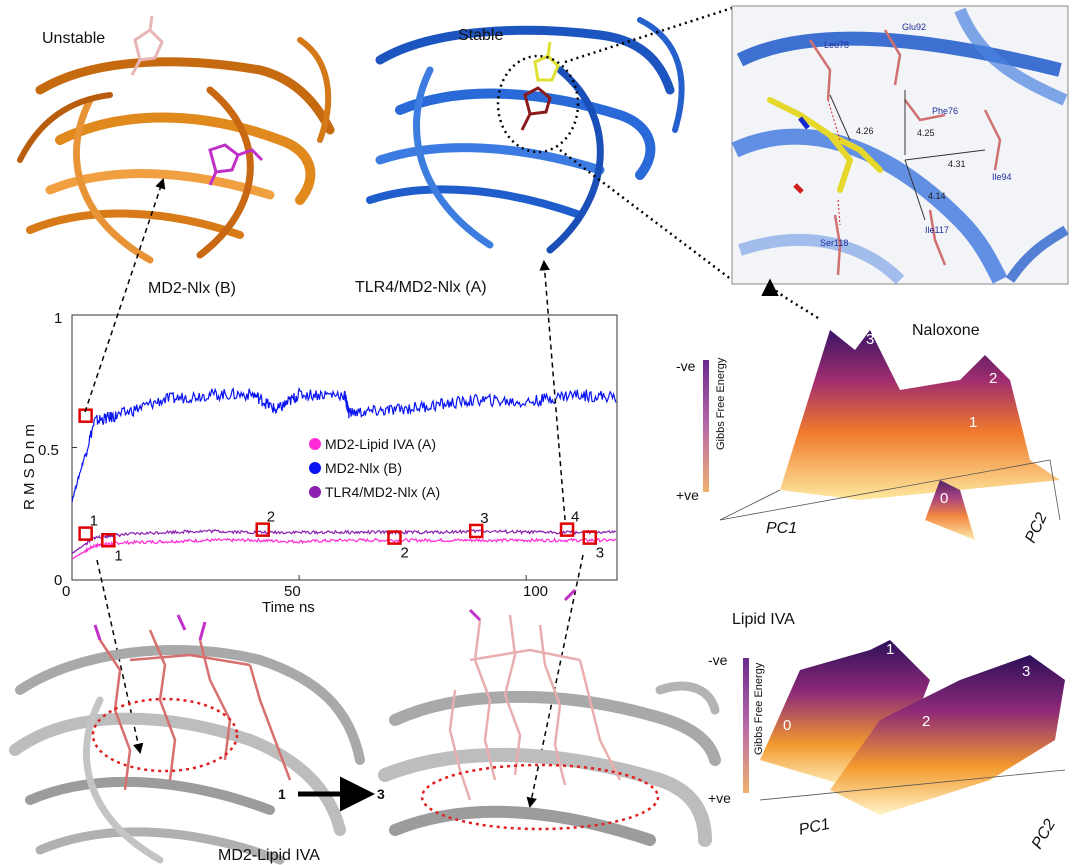 The image size is (1072, 865). I want to click on y-axis-label: R M S D n m, so click(29, 467).